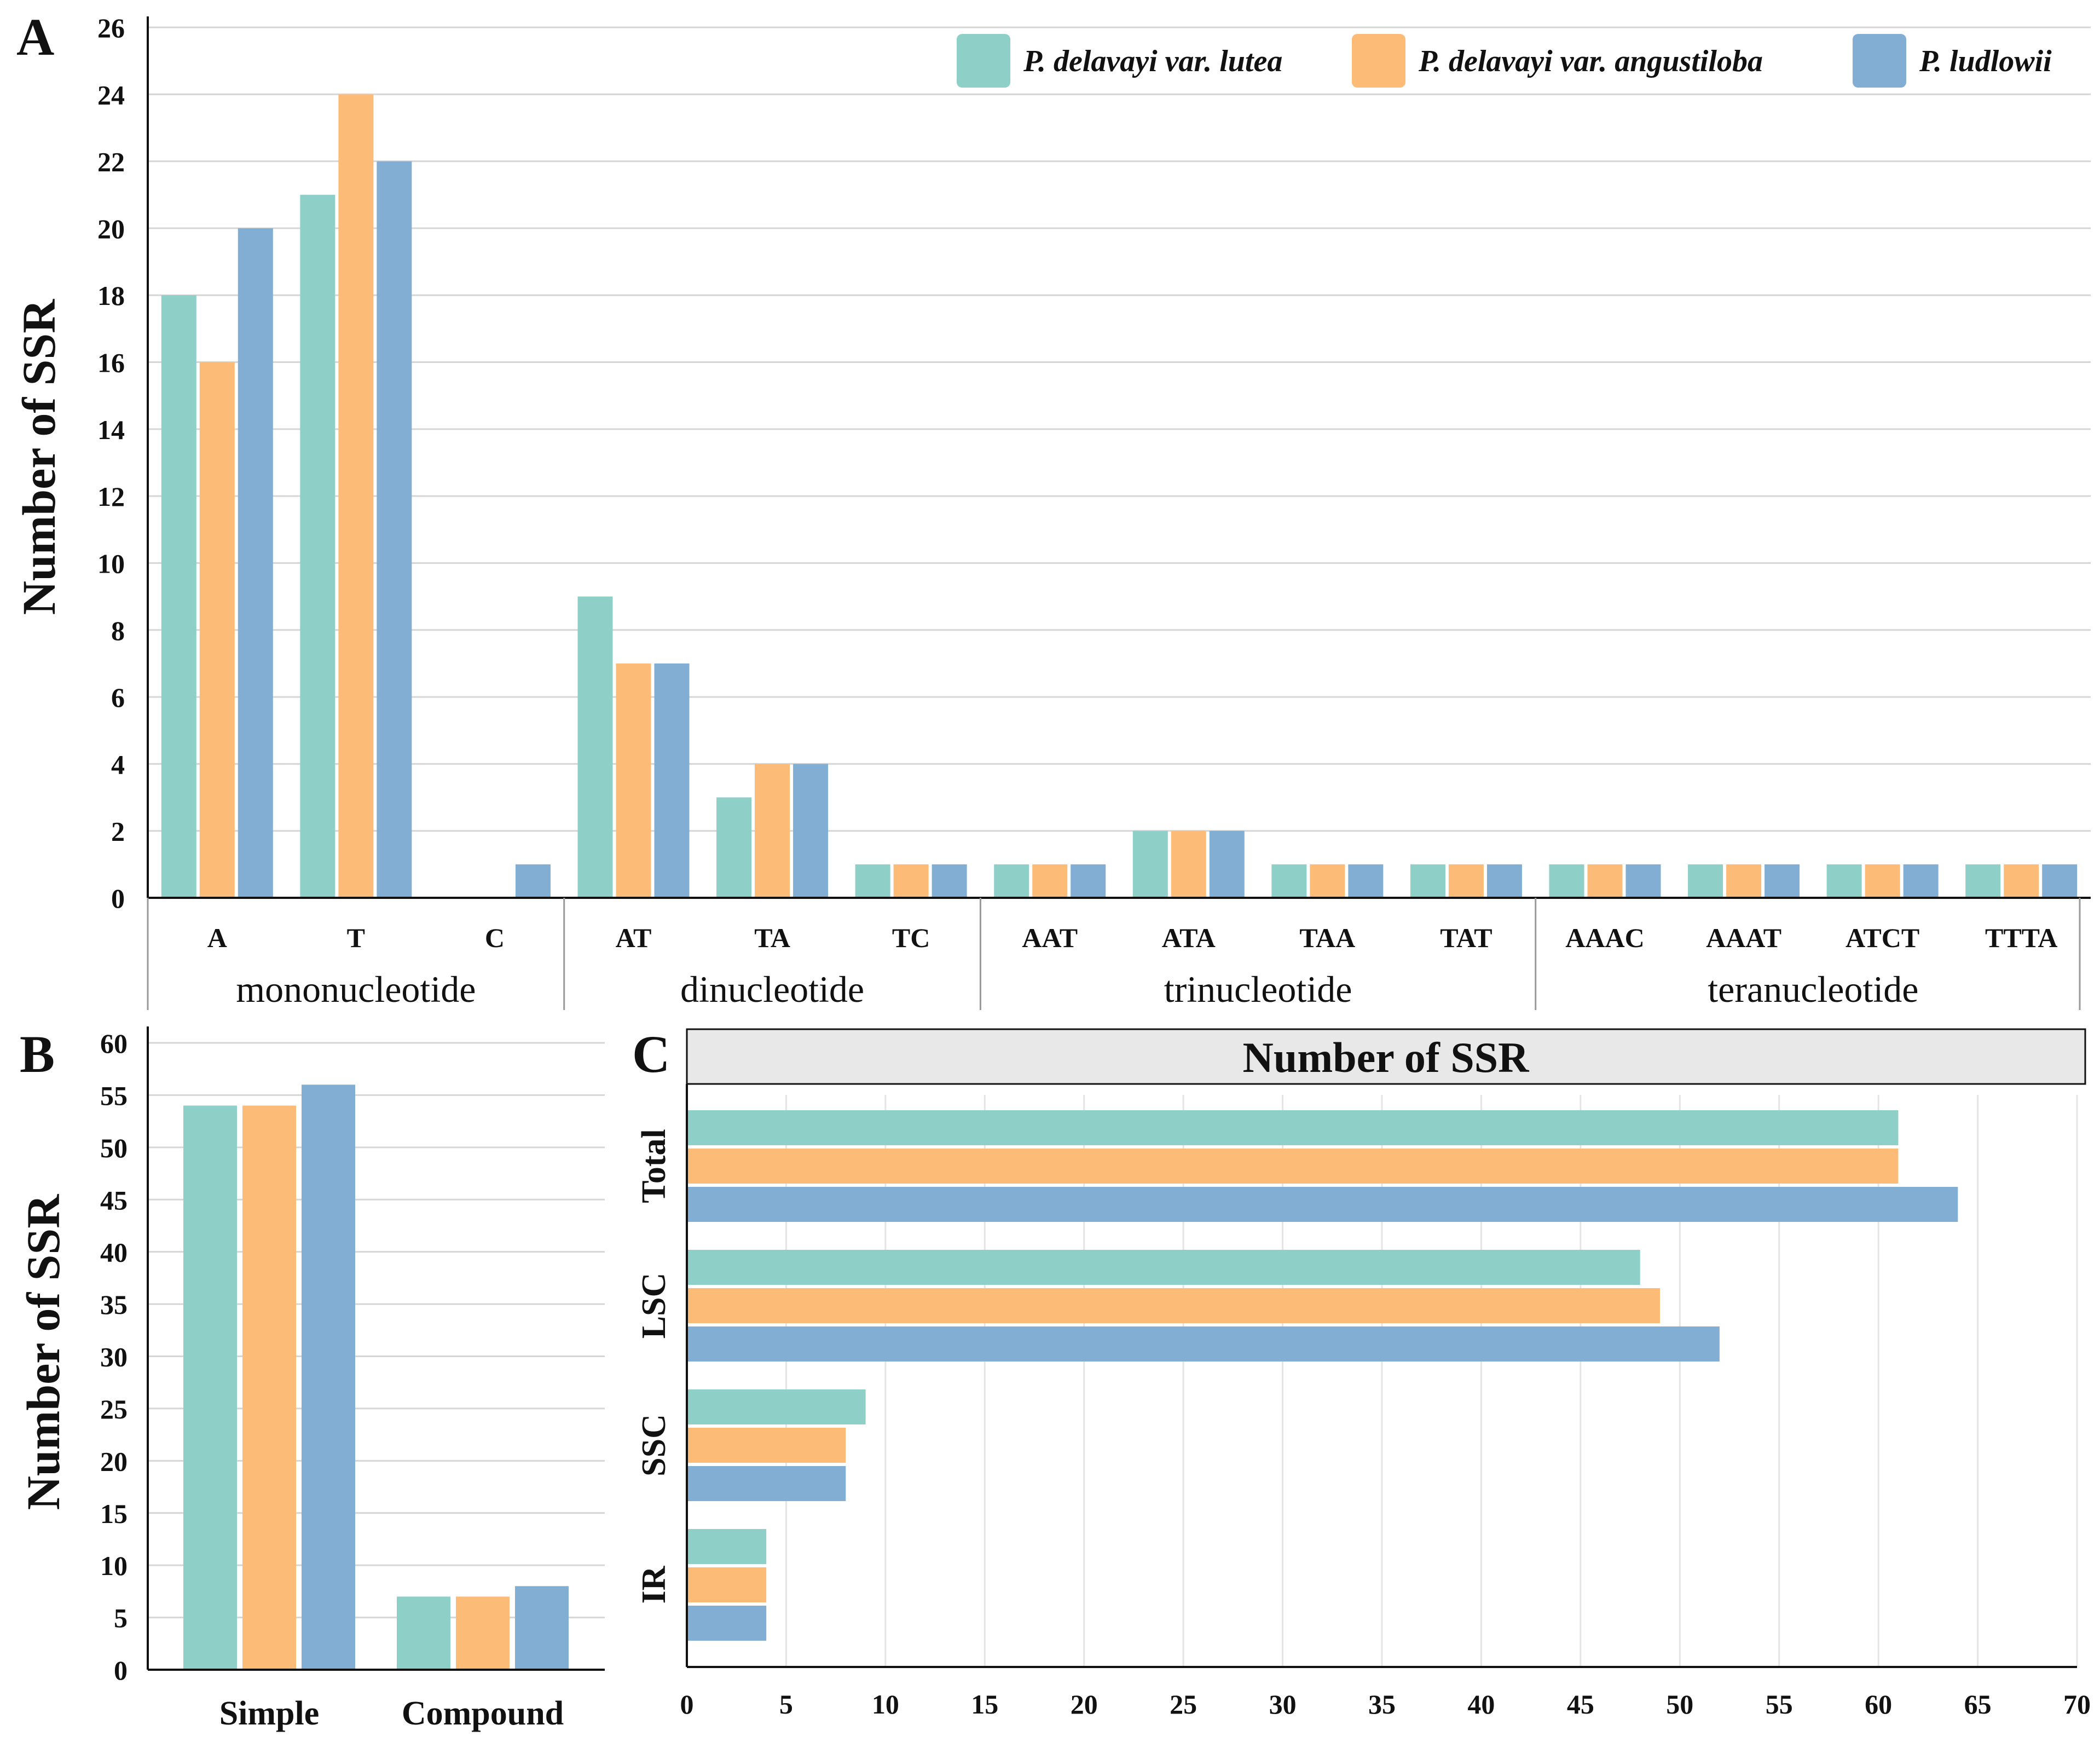  I want to click on panel-a-ytick: 4, so click(118, 764).